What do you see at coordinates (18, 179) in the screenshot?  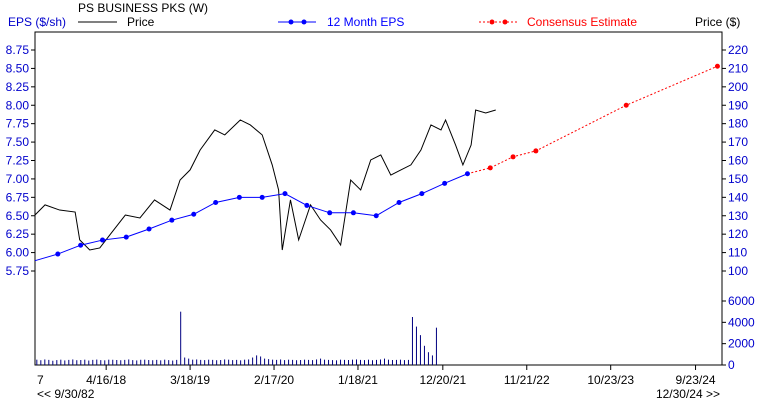 I see `eps-tick-label: 7.00` at bounding box center [18, 179].